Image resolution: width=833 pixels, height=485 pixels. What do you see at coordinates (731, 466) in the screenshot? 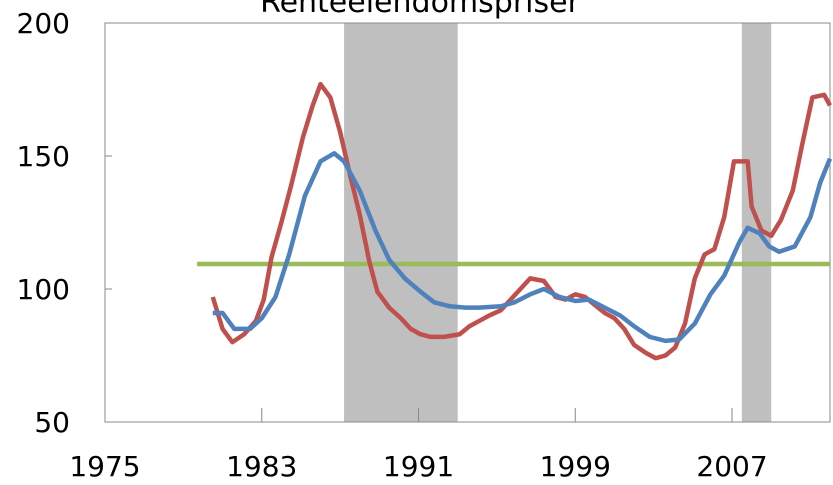
I see `x-tick-label: 2007` at bounding box center [731, 466].